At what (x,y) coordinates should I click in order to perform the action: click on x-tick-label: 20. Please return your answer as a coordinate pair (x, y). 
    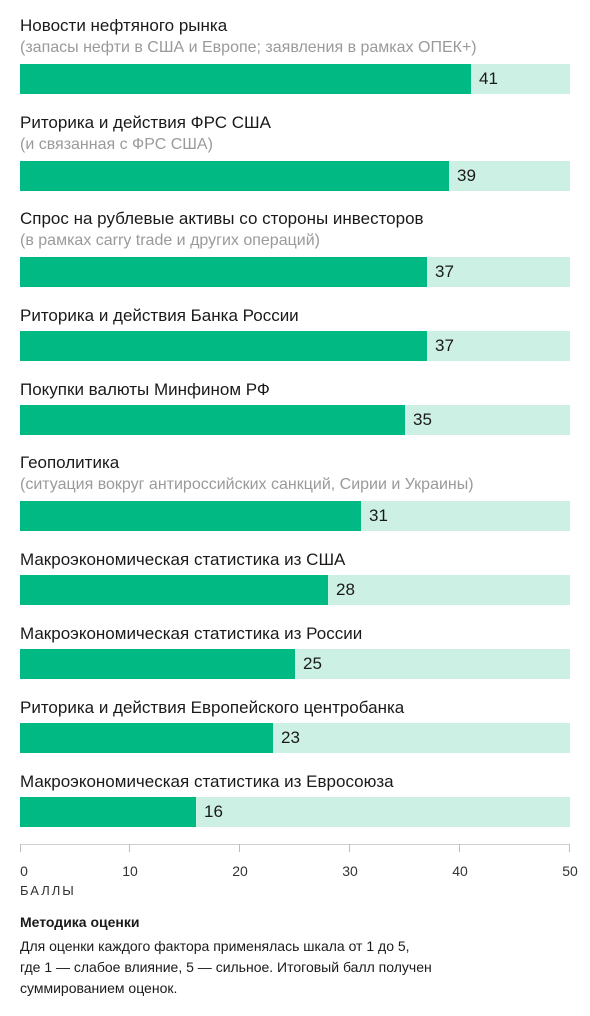
    Looking at the image, I should click on (240, 871).